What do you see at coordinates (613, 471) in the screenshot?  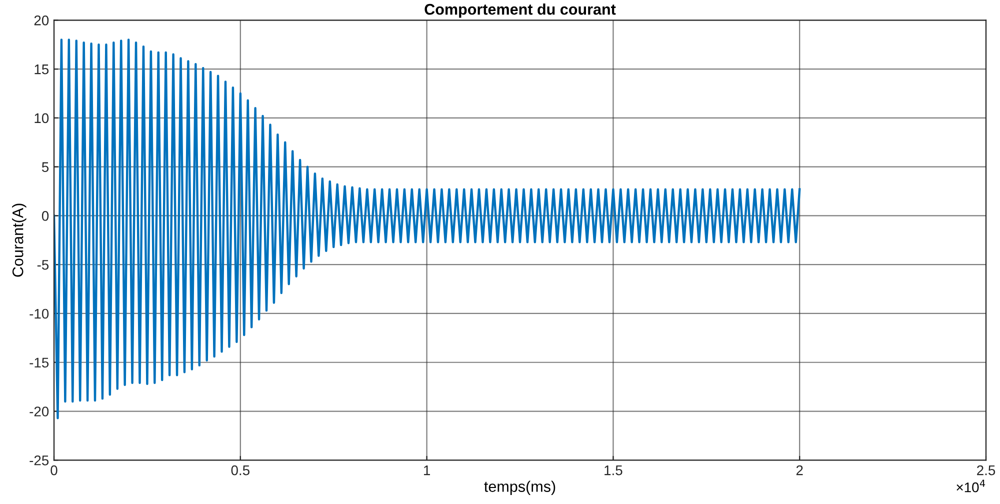 I see `x-tick-label: 1.5` at bounding box center [613, 471].